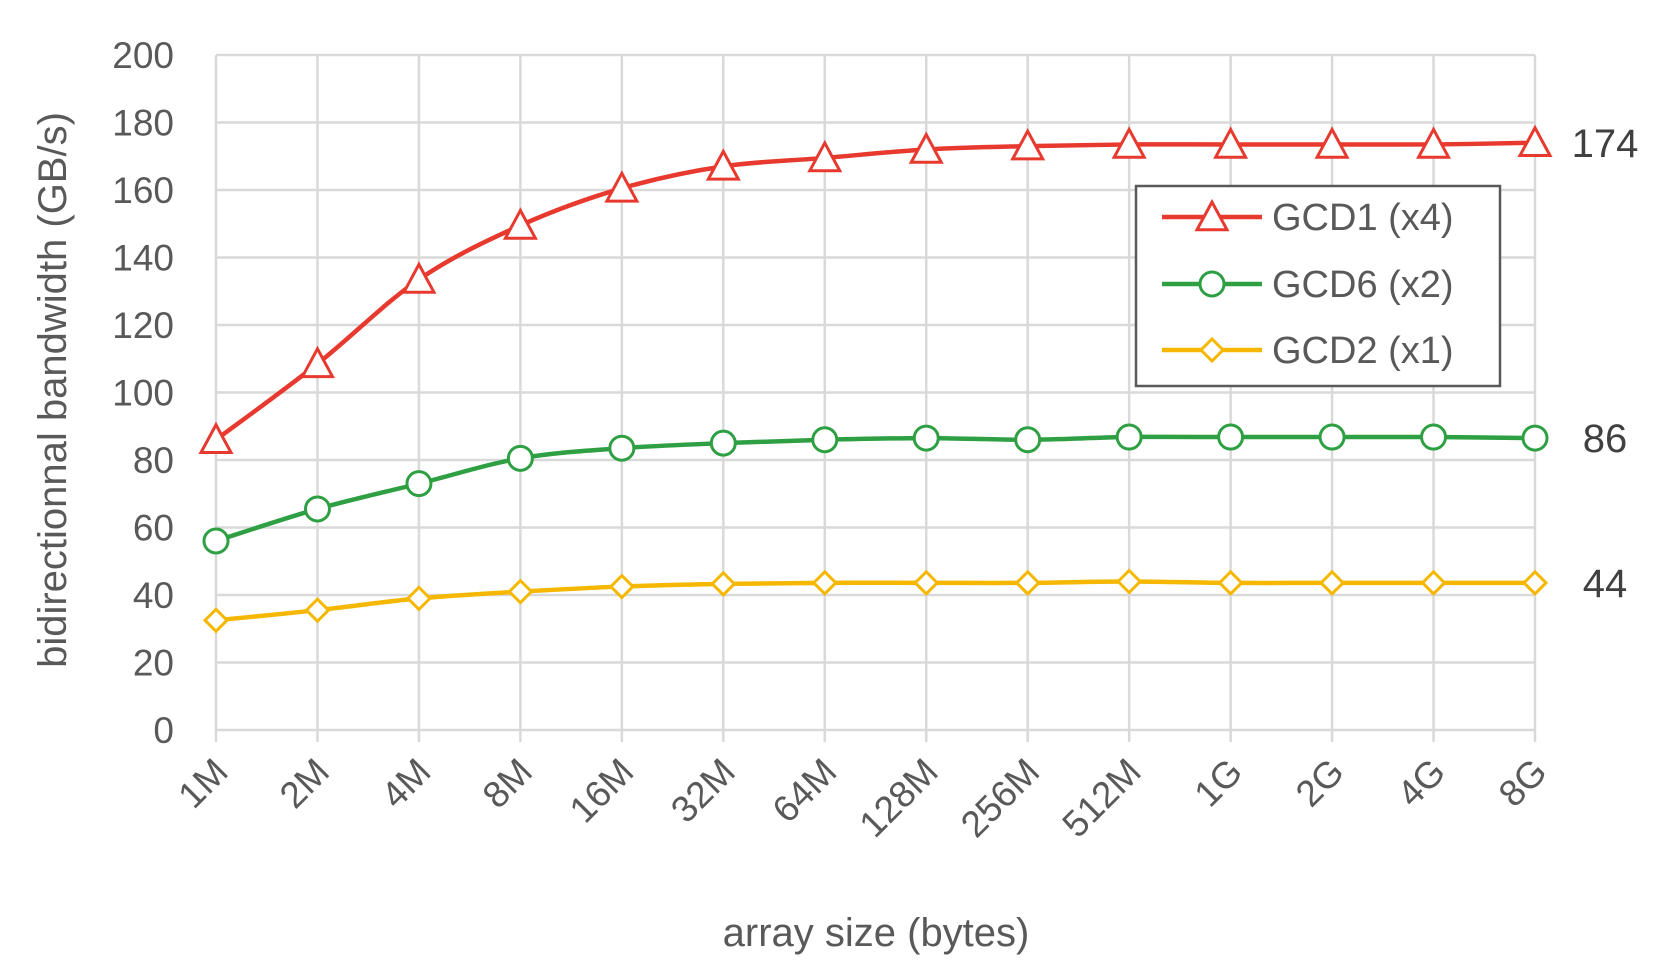  I want to click on y-tick-label: 40, so click(153, 595).